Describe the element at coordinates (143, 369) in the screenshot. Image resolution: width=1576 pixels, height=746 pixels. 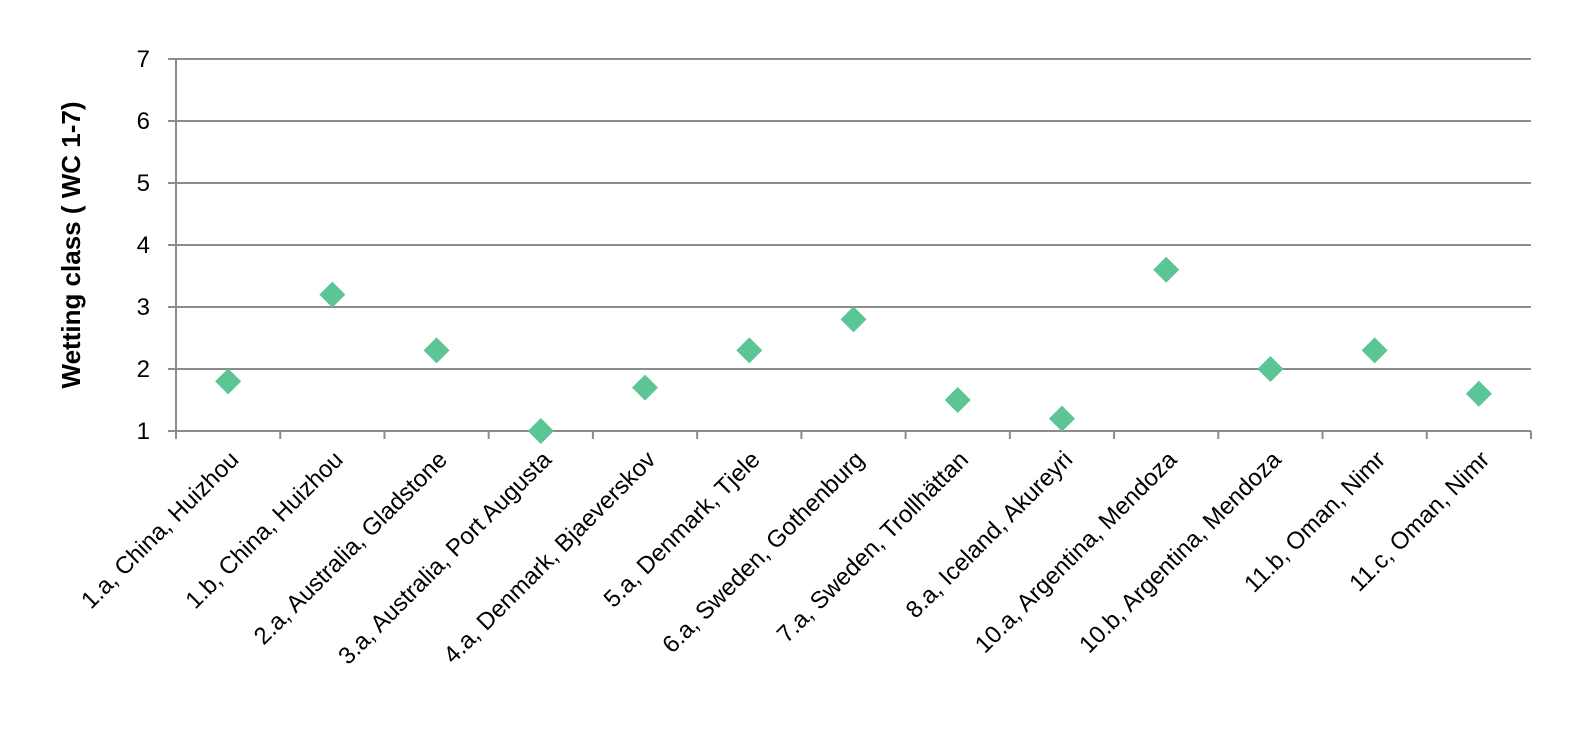
I see `y-tick-label: 2` at that location.